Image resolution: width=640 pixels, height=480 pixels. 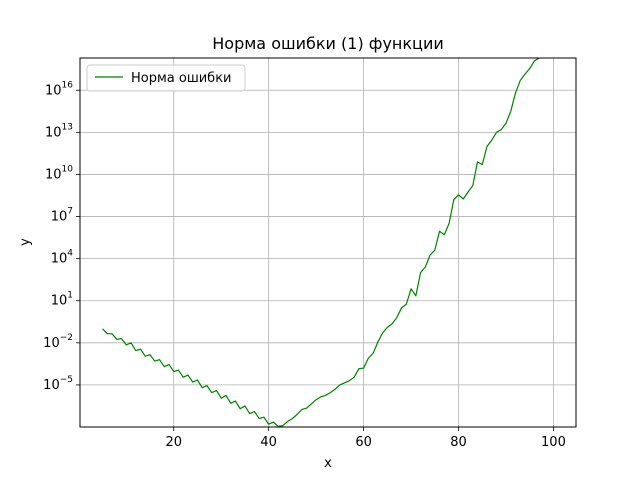 I want to click on x-tick-label: 60, so click(x=363, y=442).